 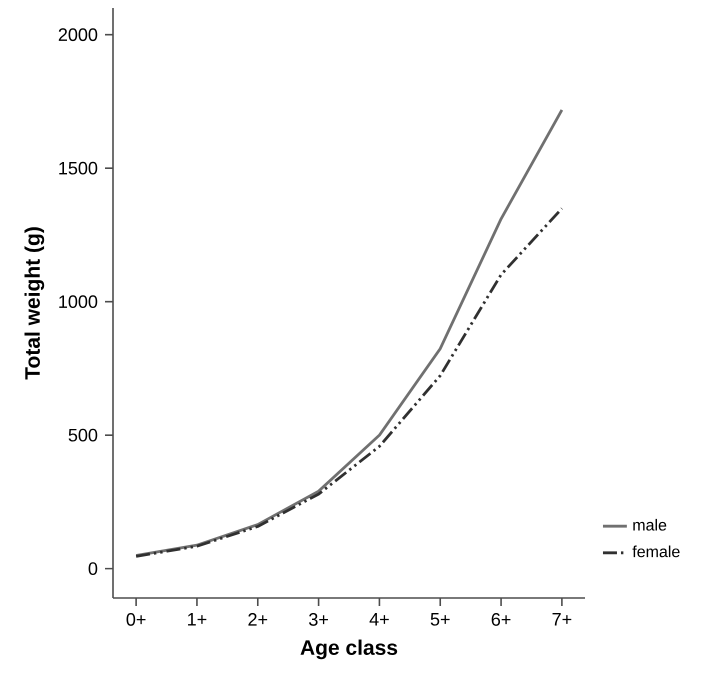 I want to click on x-tick-label: 0+, so click(x=136, y=619).